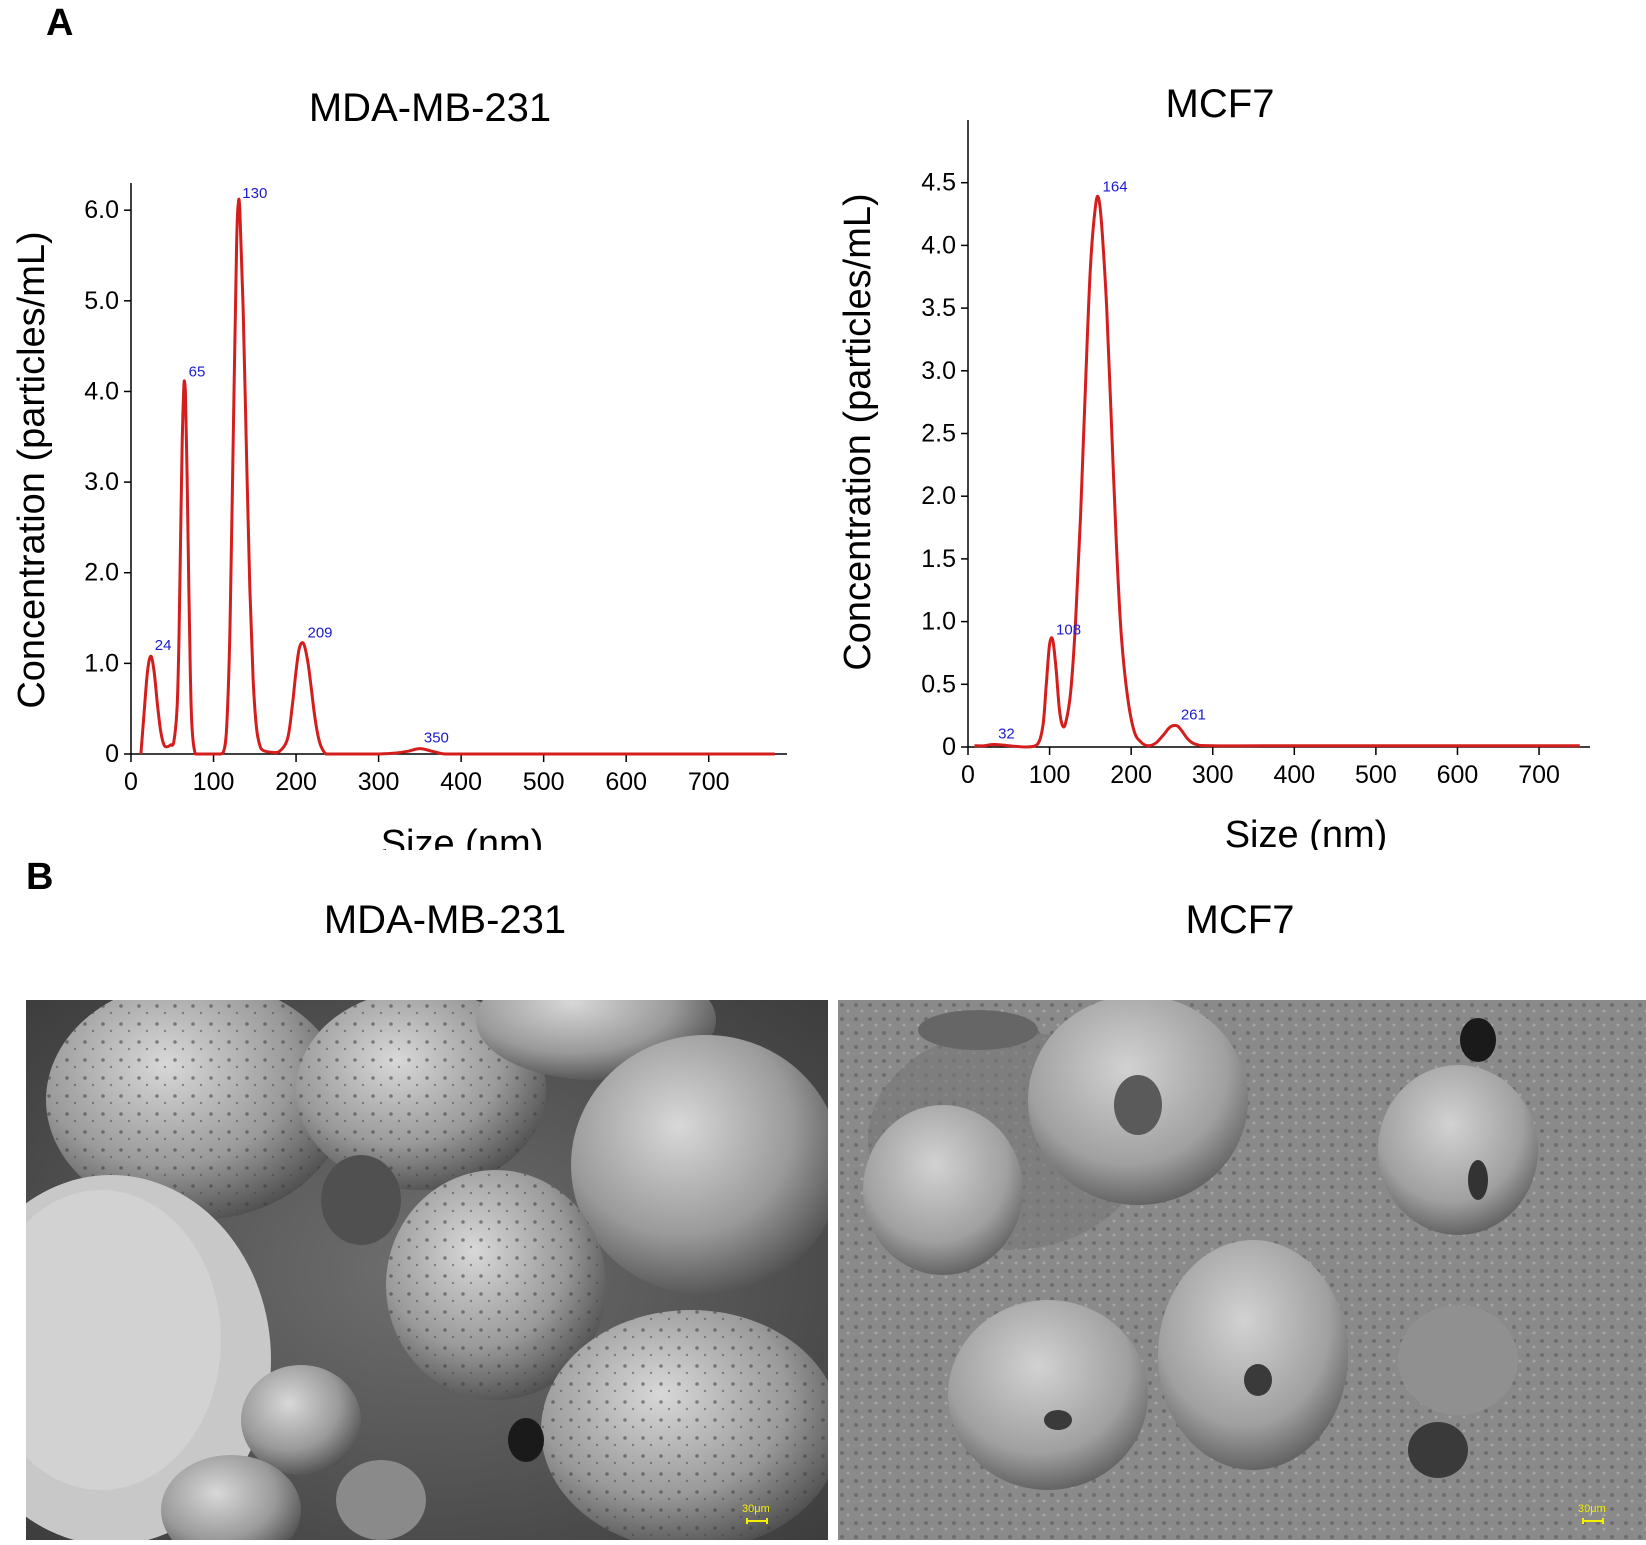  Describe the element at coordinates (101, 210) in the screenshot. I see `y-tick-label: 6.0` at that location.